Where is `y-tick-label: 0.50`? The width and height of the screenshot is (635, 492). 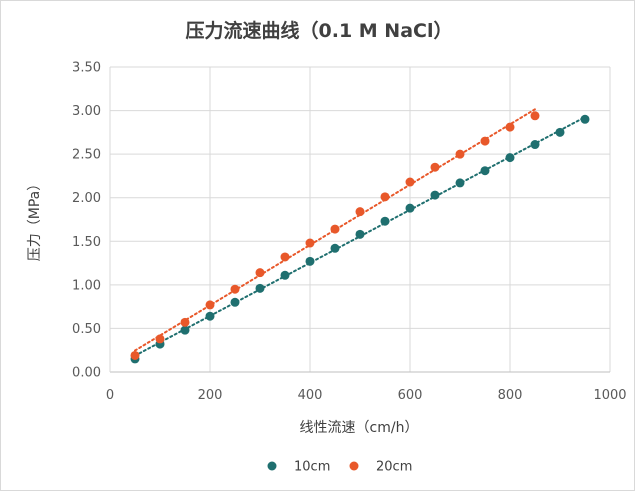 y-tick-label: 0.50 is located at coordinates (86, 329).